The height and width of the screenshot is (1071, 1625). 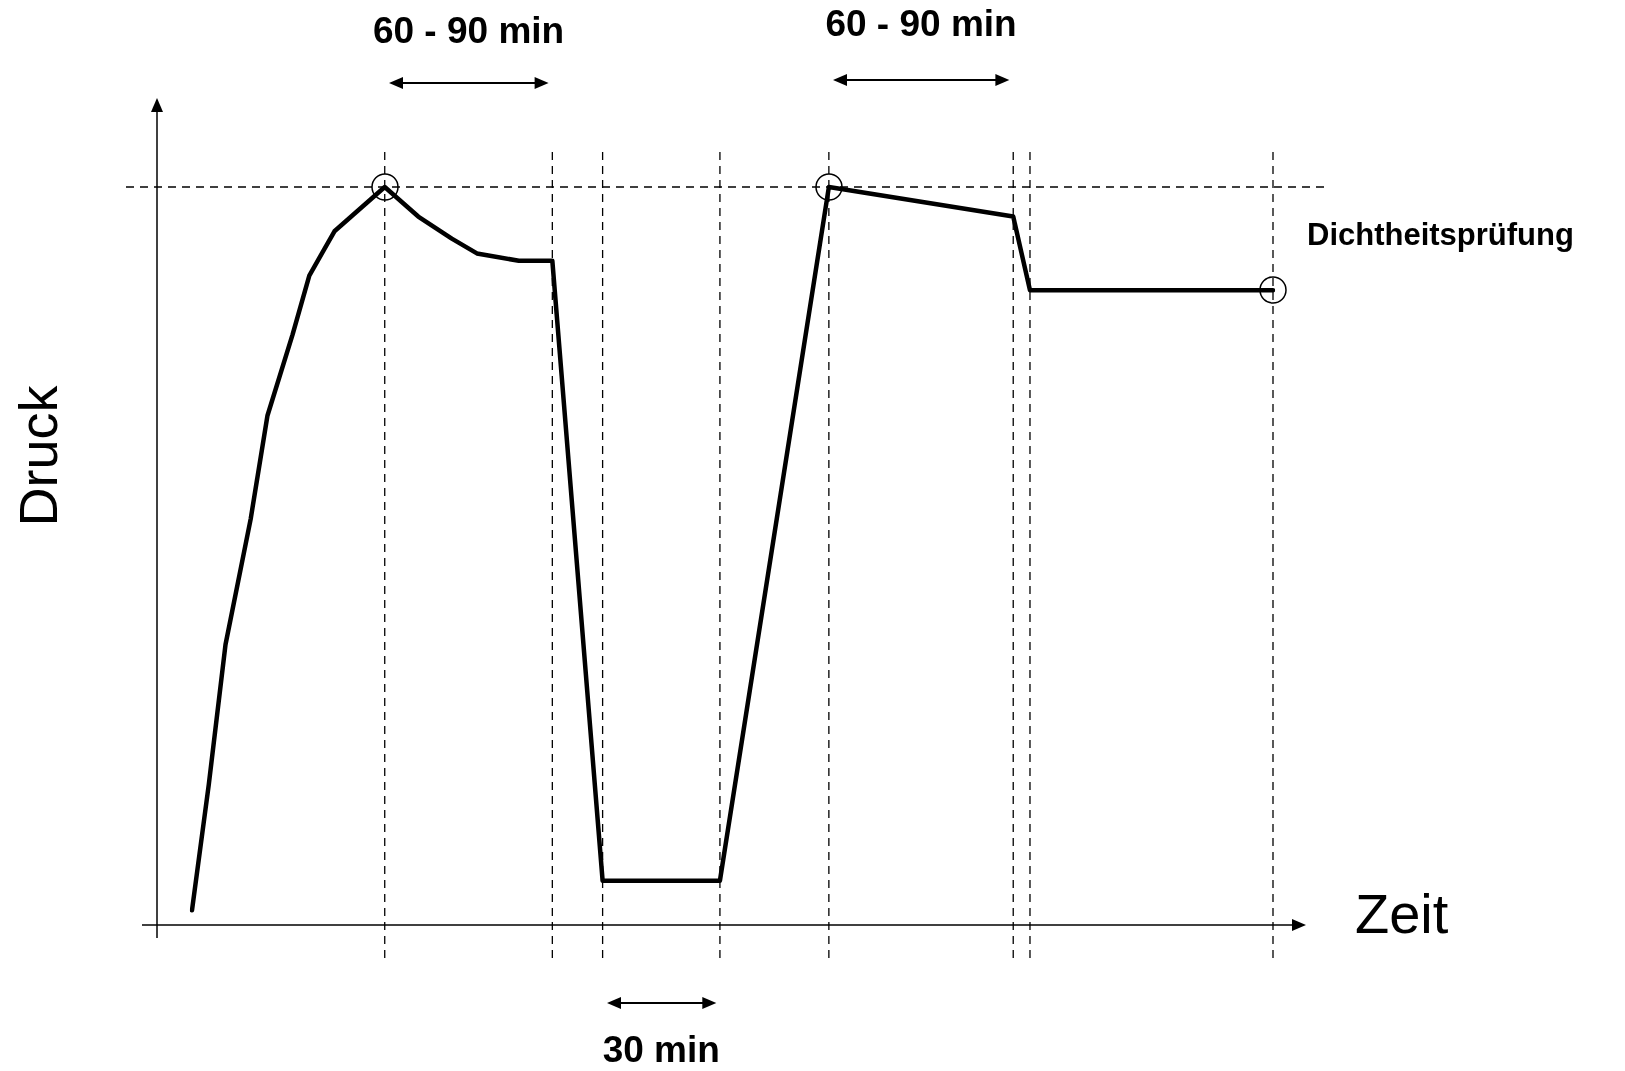 I want to click on x-axis-title: Zeit, so click(x=1402, y=914).